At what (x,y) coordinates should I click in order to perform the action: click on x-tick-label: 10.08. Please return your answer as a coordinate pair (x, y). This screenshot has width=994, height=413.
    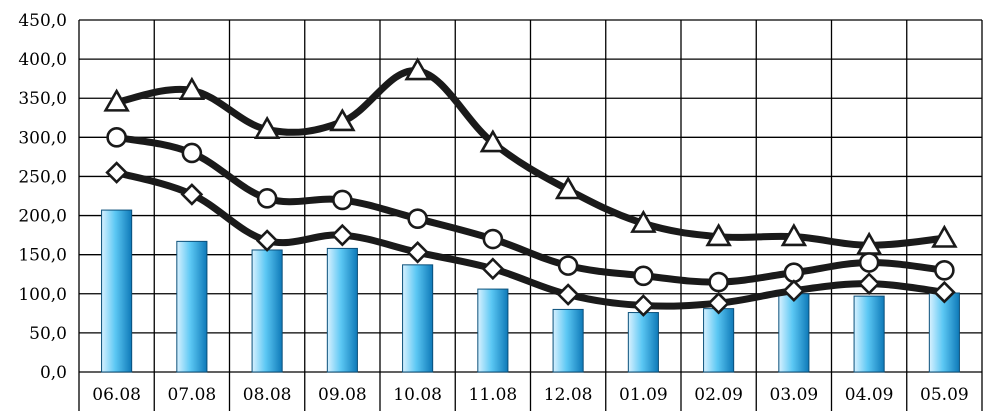
    Looking at the image, I should click on (417, 395).